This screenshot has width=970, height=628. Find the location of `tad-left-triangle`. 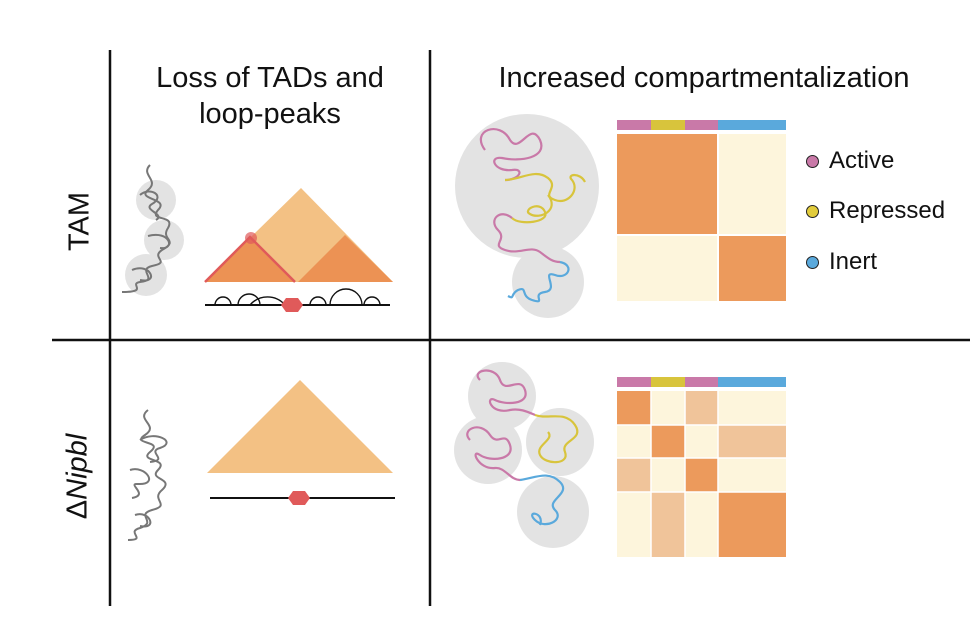

tad-left-triangle is located at coordinates (250, 259).